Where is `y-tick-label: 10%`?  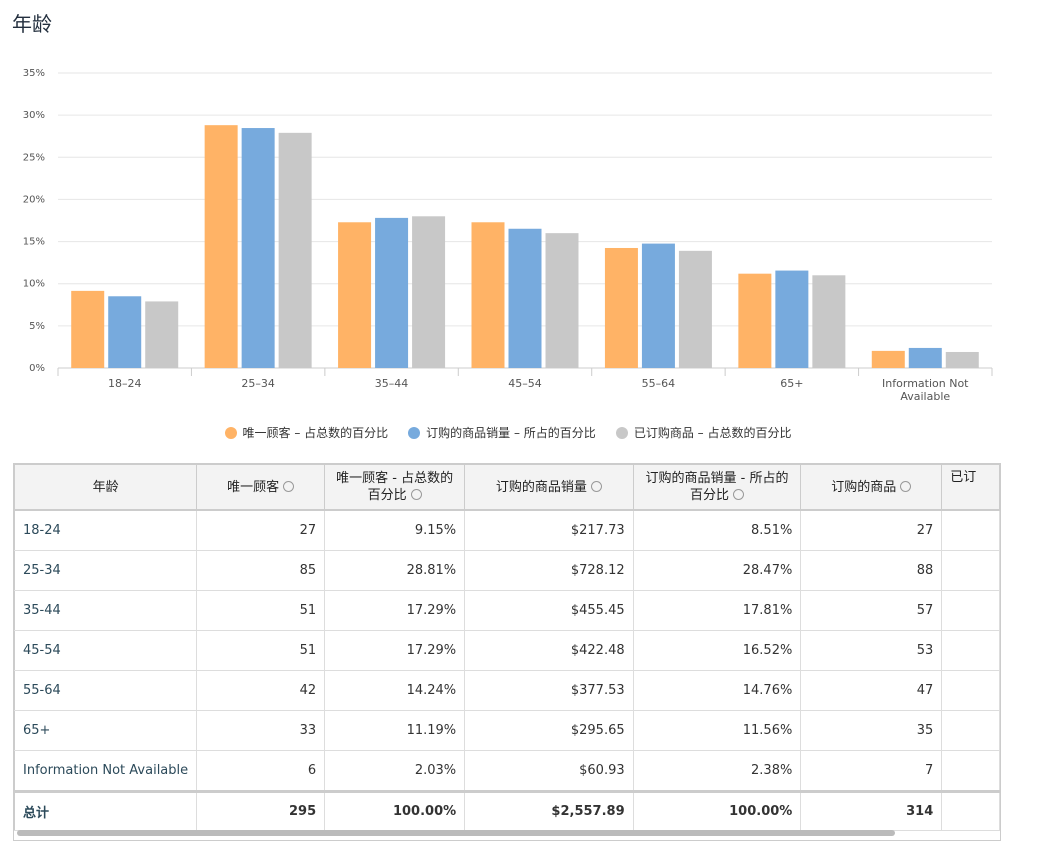
y-tick-label: 10% is located at coordinates (34, 284).